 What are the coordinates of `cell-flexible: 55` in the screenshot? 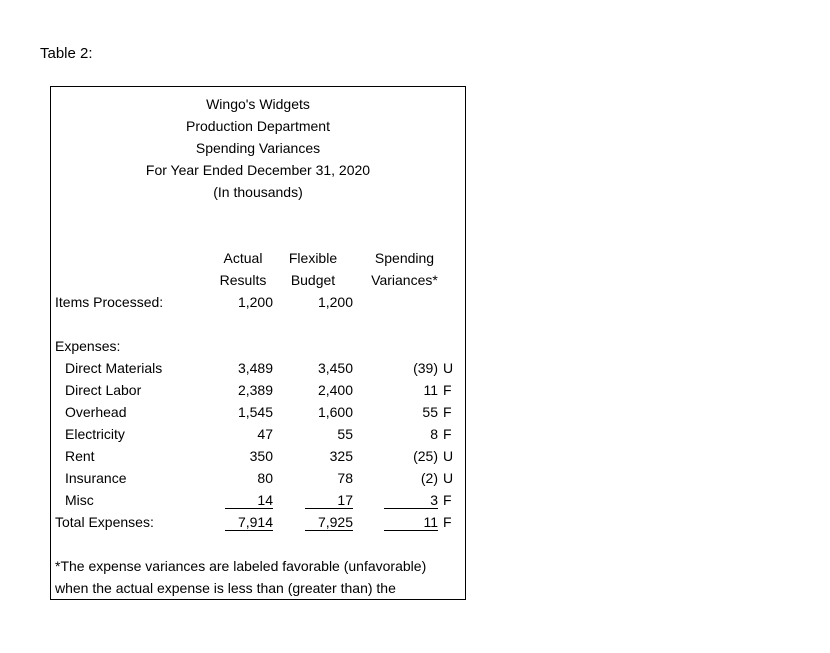 It's located at (345, 434).